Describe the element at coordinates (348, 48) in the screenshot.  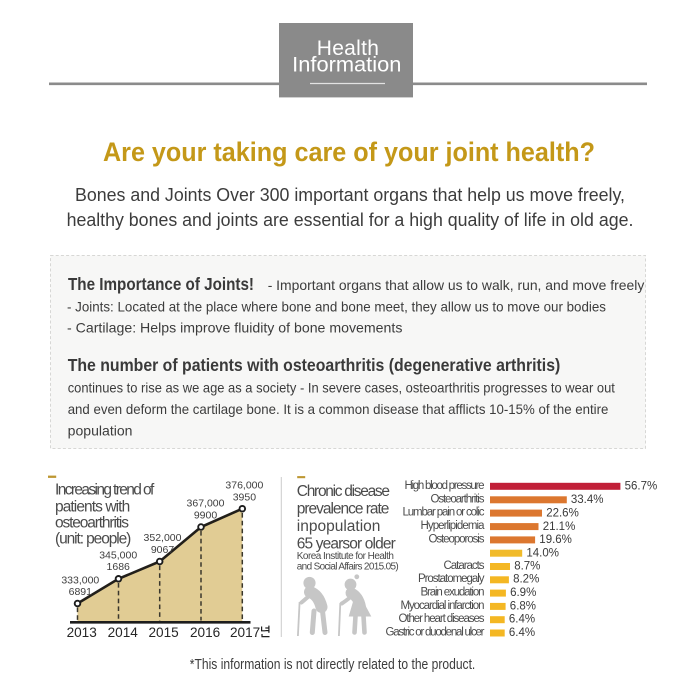
I see `svg-text: Health` at that location.